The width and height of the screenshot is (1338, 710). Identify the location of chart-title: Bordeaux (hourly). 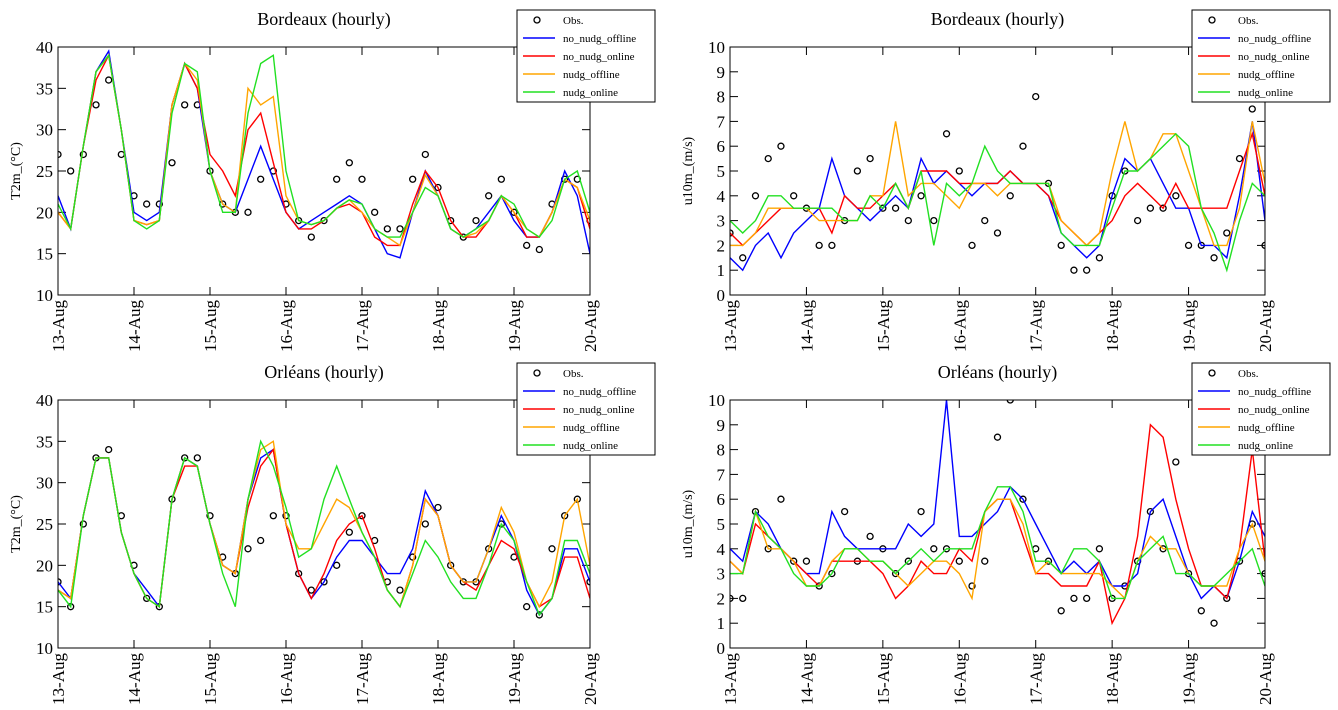
(997, 19).